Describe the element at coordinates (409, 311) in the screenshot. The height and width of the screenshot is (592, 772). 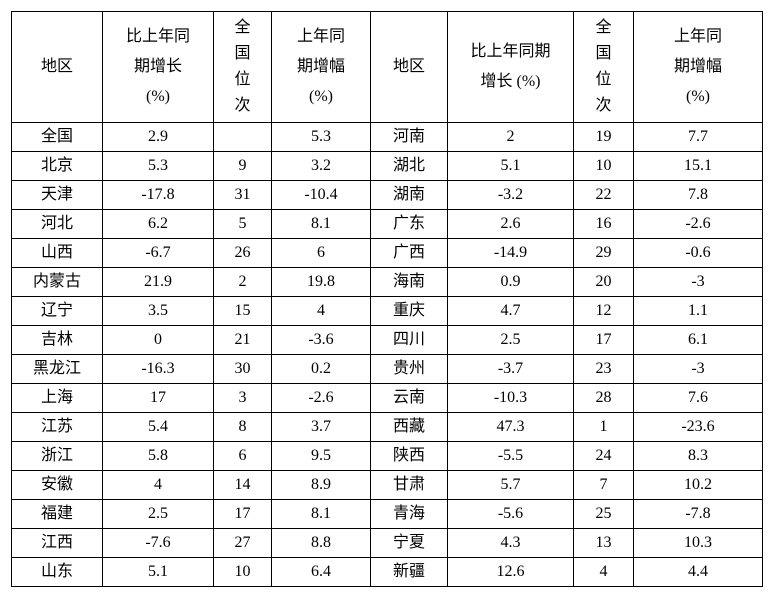
I see `cell-region: 重庆` at that location.